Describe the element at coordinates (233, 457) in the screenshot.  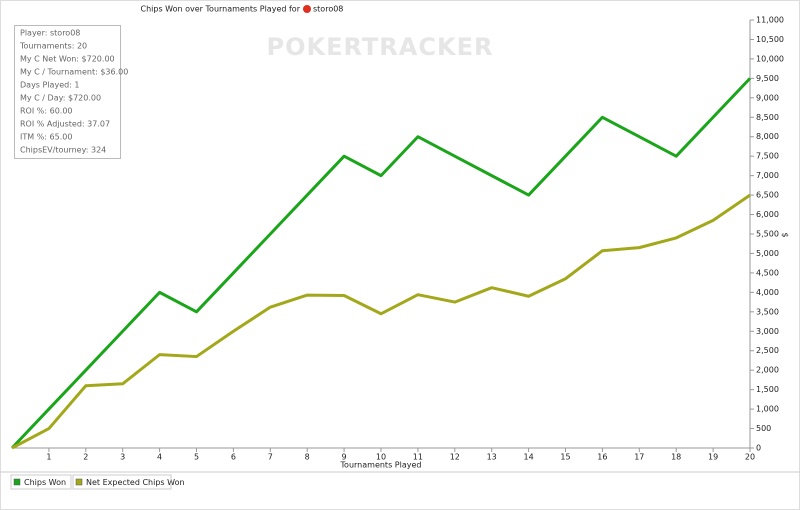
I see `x-tick-label: 6` at that location.